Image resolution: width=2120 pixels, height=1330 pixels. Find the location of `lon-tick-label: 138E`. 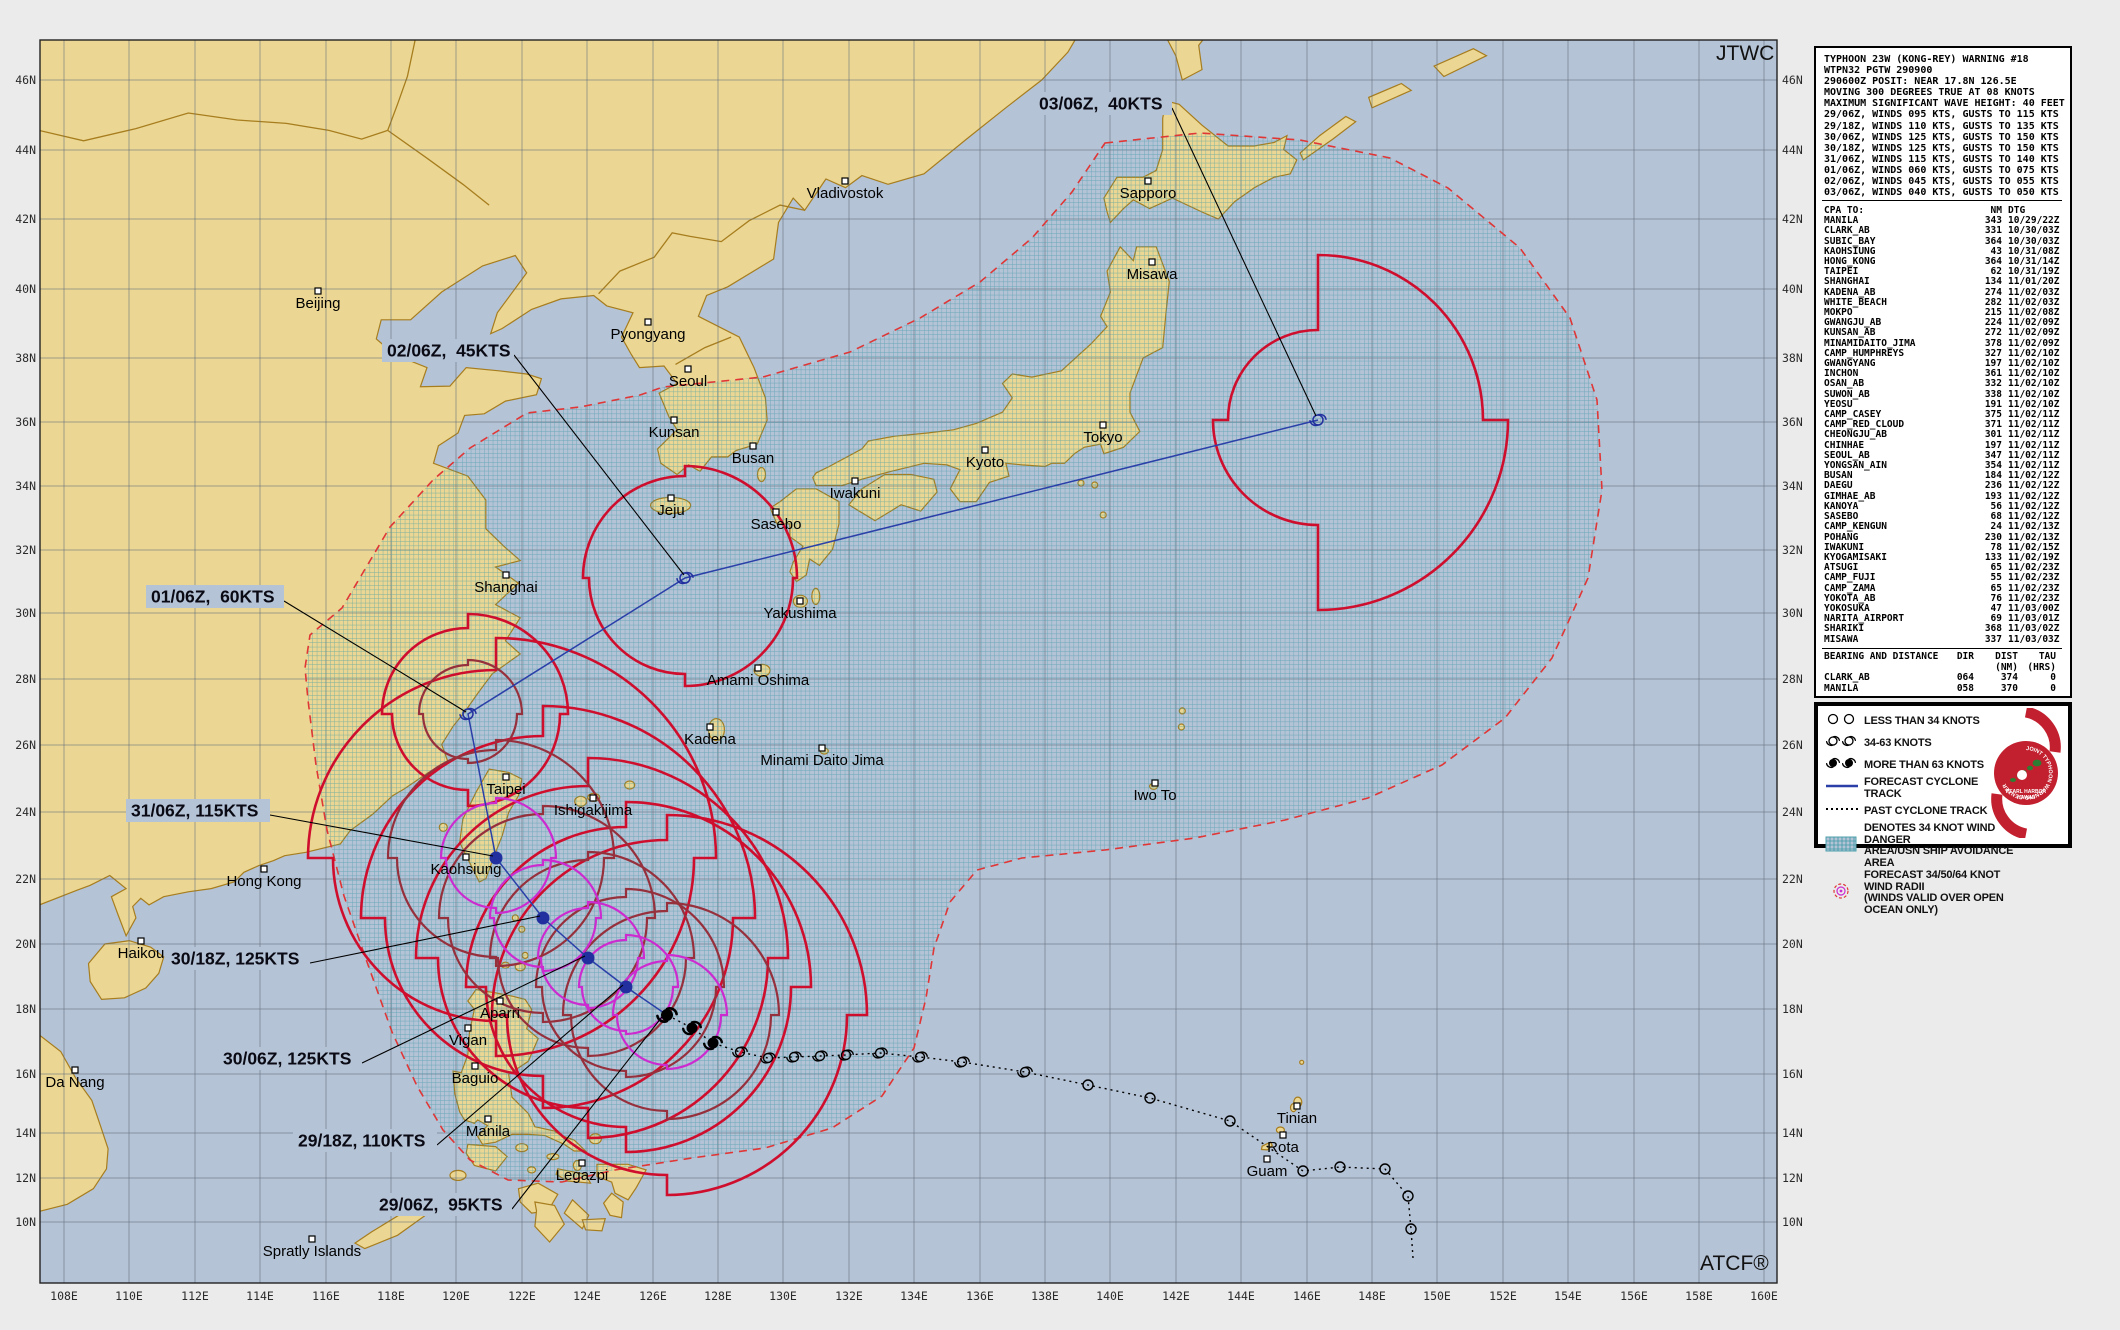

lon-tick-label: 138E is located at coordinates (1045, 1296).